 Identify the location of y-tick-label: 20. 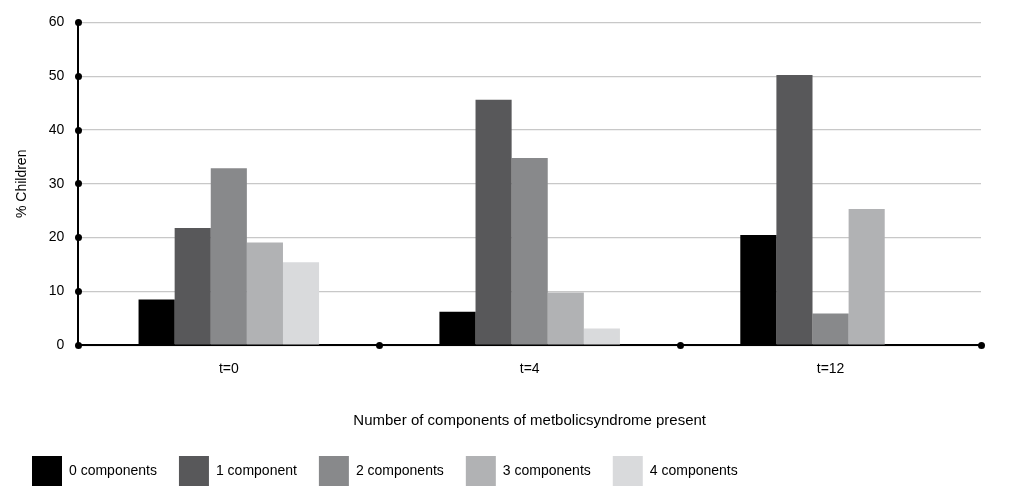
(56, 236).